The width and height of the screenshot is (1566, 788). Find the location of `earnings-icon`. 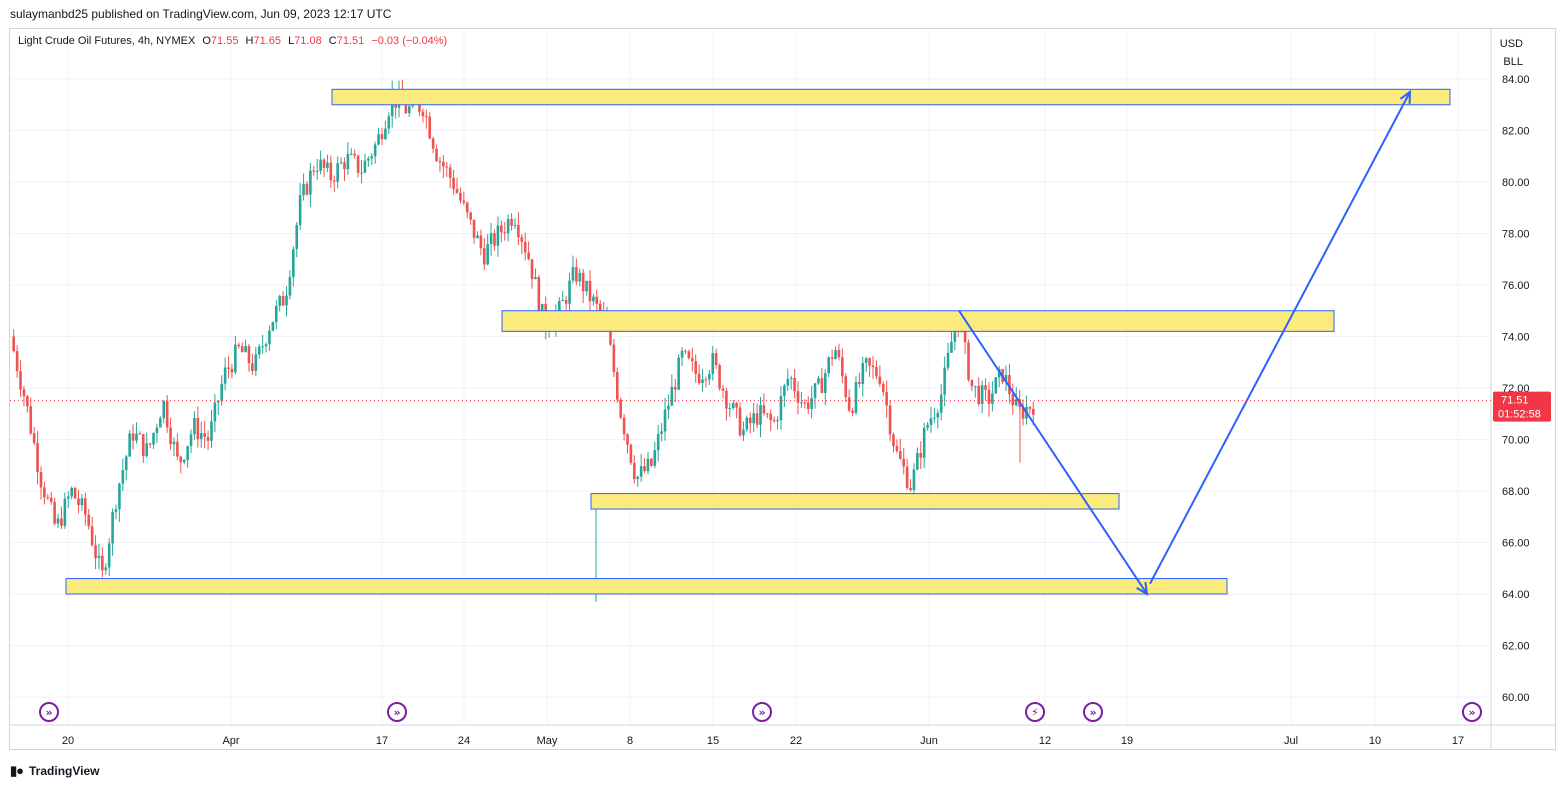

earnings-icon is located at coordinates (1035, 712).